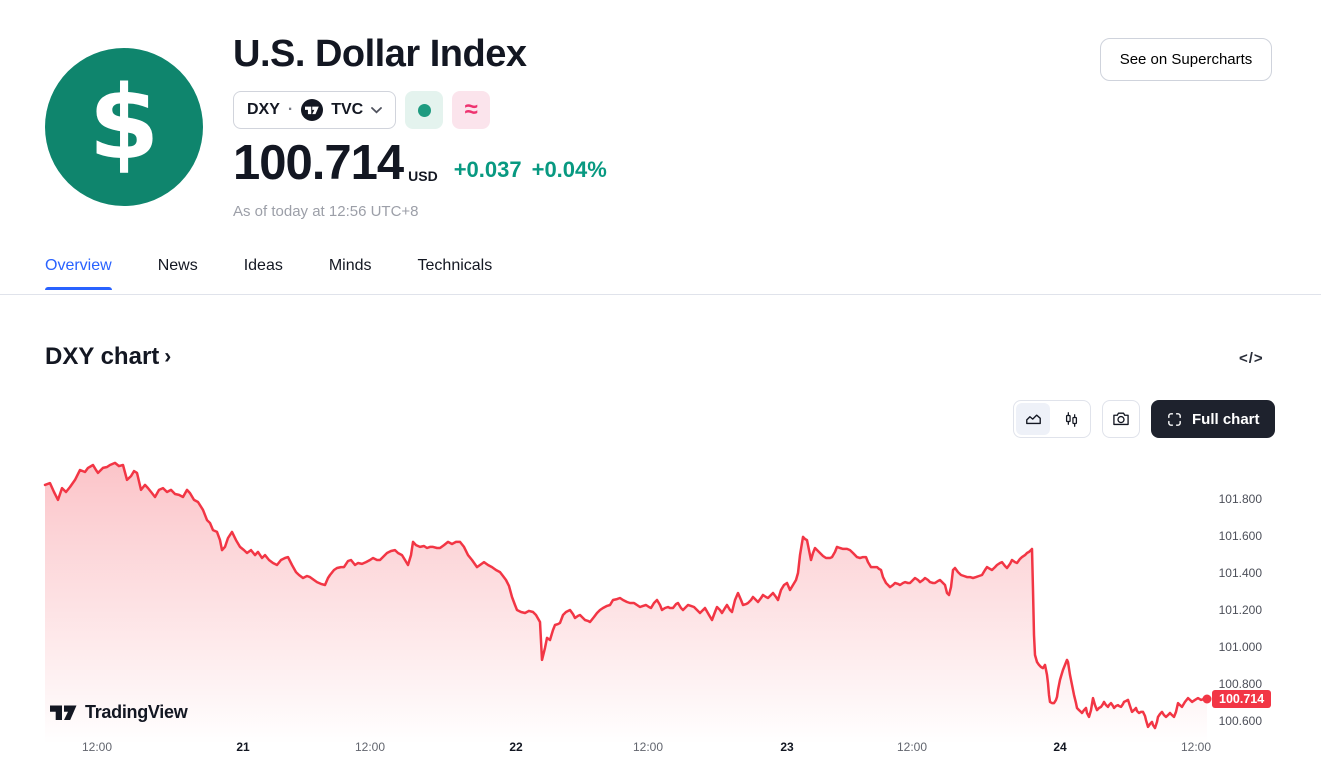  I want to click on candlestick-chart-icon, so click(1071, 419).